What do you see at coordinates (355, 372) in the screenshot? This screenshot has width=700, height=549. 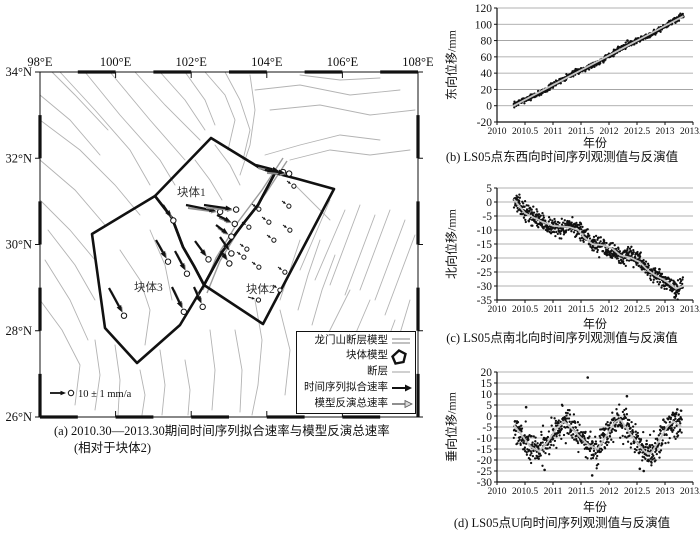 I see `legend-row-fault: 断层` at bounding box center [355, 372].